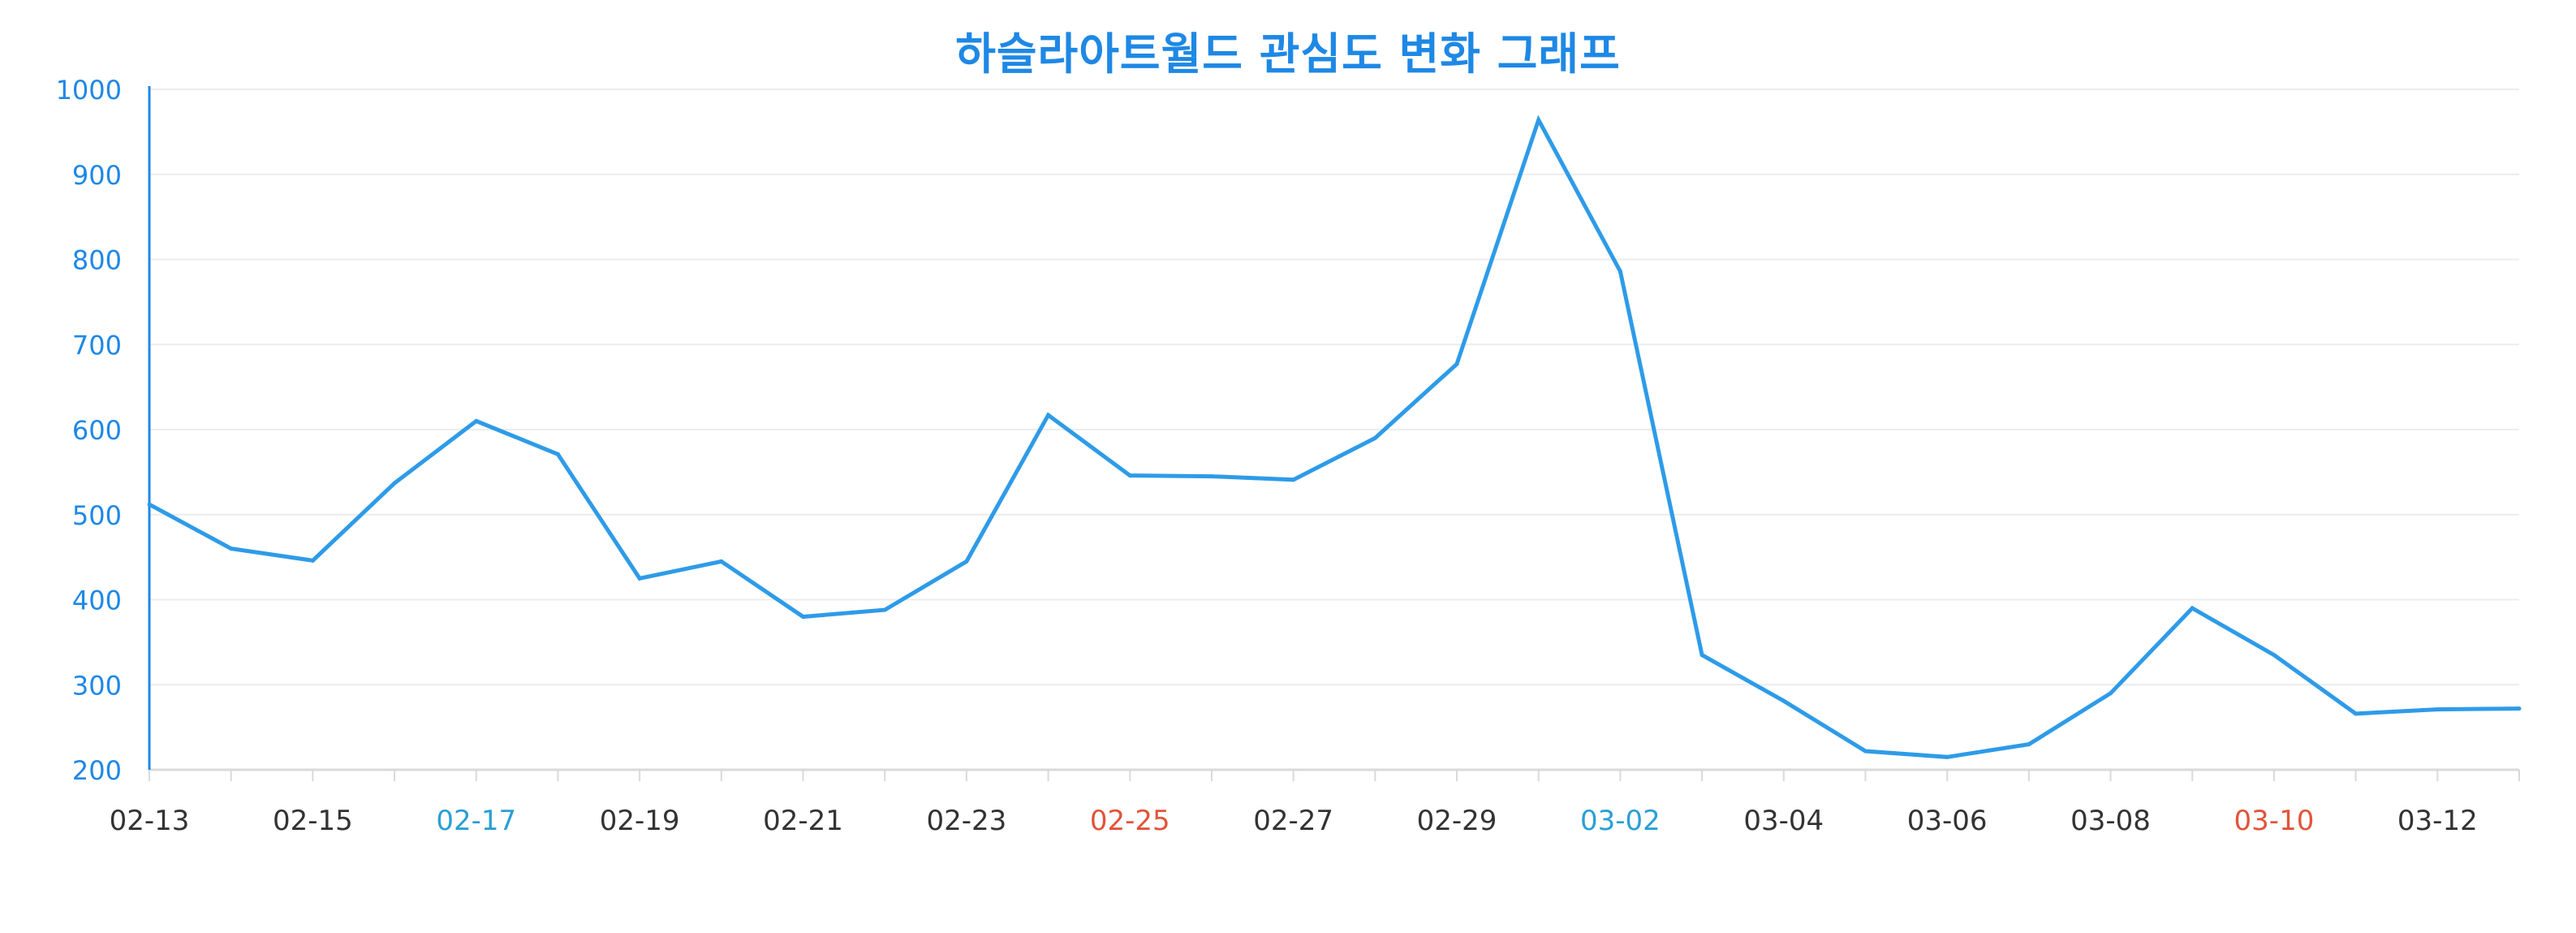 The image size is (2576, 933). What do you see at coordinates (97, 515) in the screenshot?
I see `y-tick-label: 500` at bounding box center [97, 515].